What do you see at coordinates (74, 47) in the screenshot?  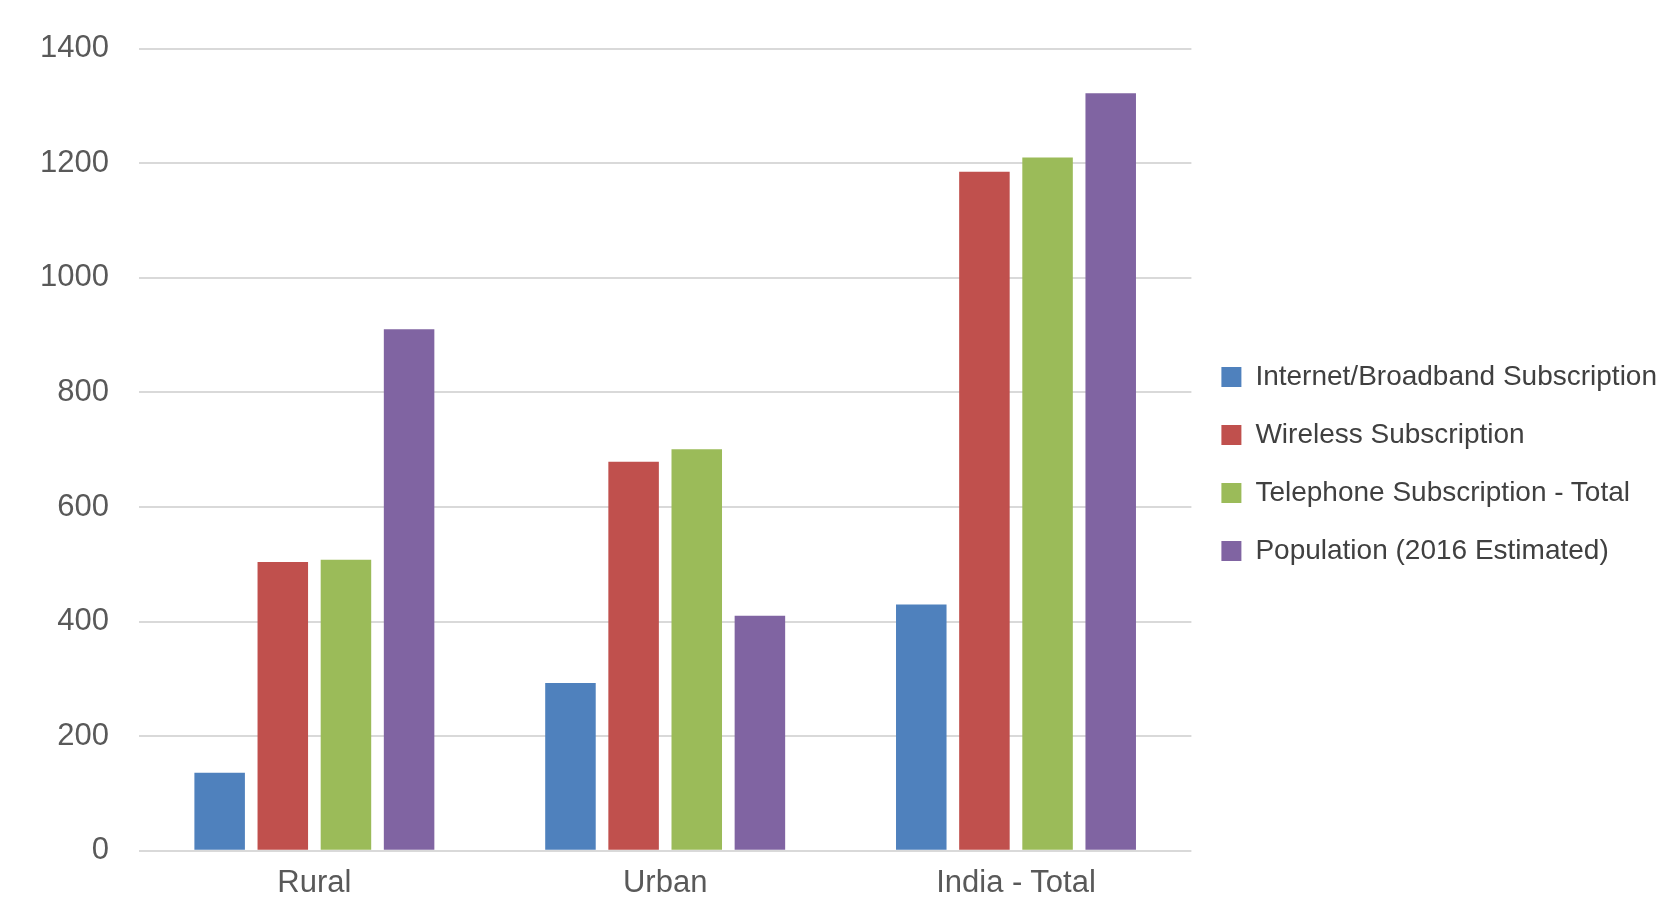 I see `y-tick-label: 1400` at bounding box center [74, 47].